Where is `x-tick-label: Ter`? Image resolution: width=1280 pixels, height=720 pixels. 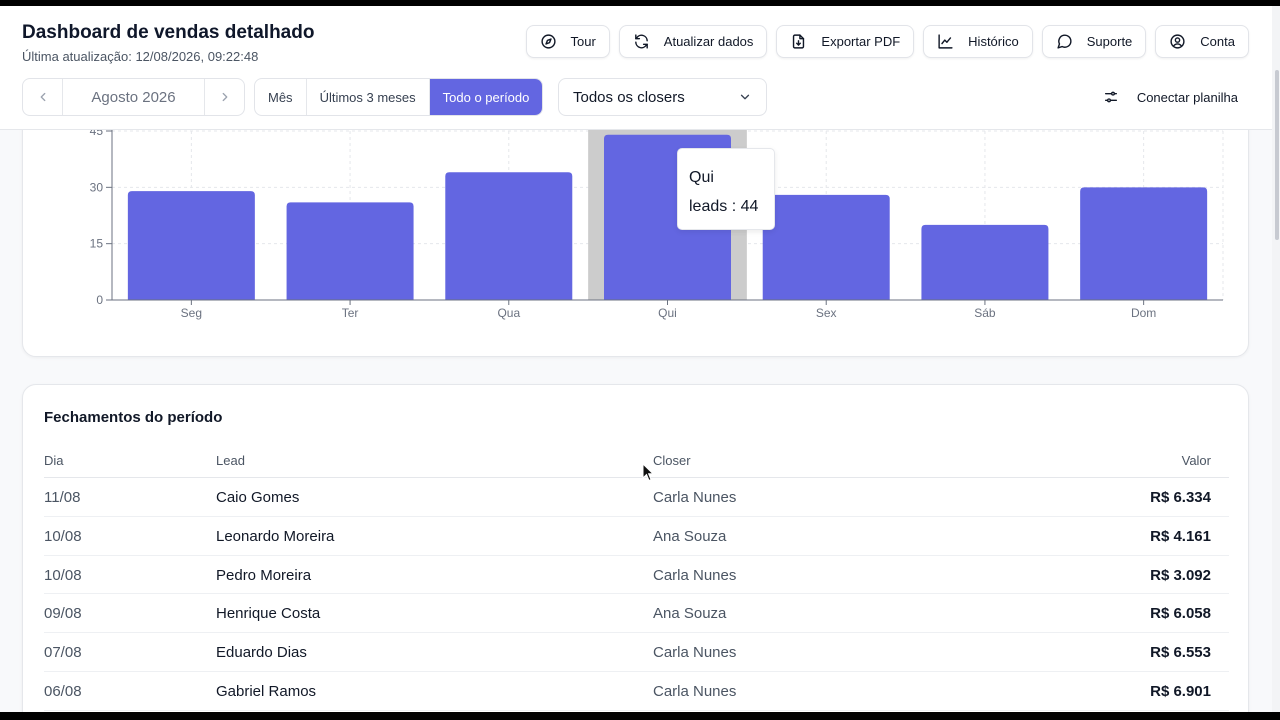
x-tick-label: Ter is located at coordinates (350, 313).